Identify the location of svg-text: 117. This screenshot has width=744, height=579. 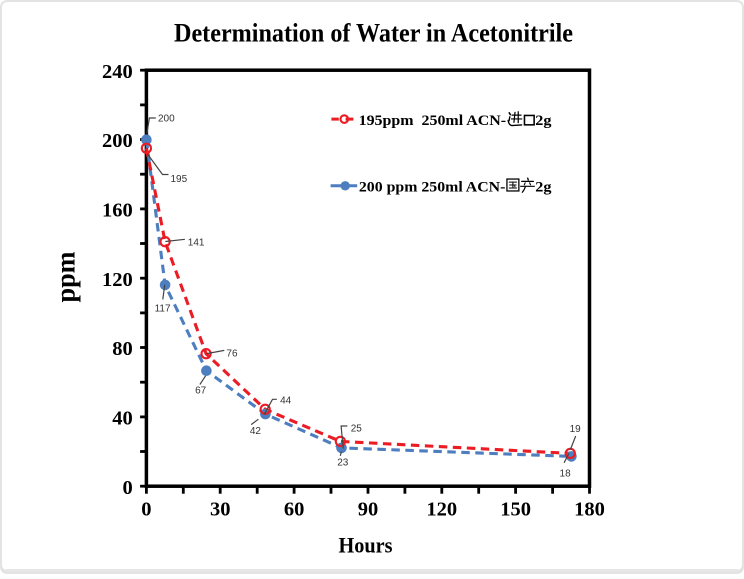
(163, 309).